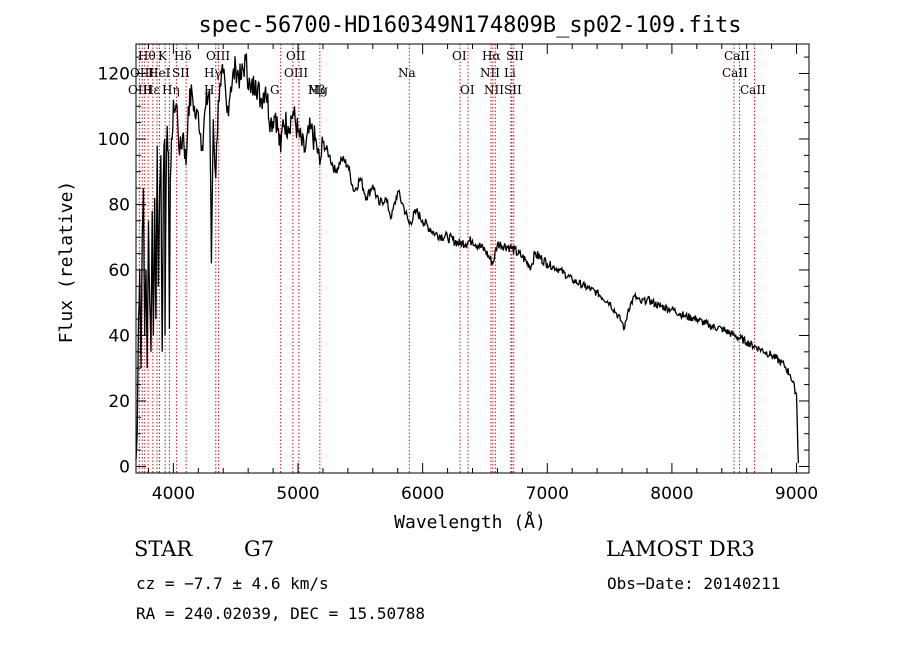  What do you see at coordinates (147, 56) in the screenshot?
I see `line-label-upper-0: Hθ` at bounding box center [147, 56].